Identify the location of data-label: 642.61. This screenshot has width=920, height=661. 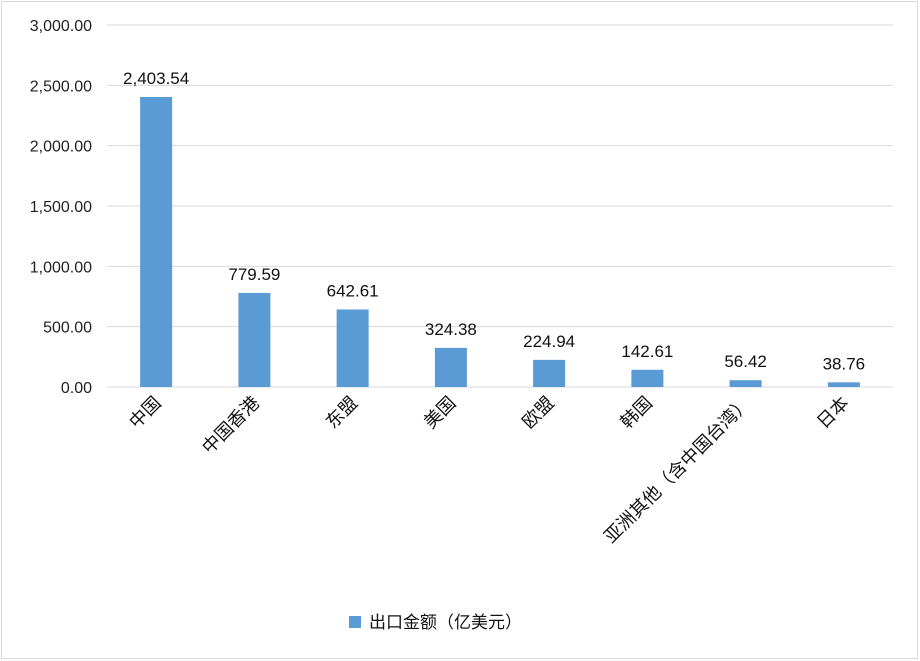
(353, 290).